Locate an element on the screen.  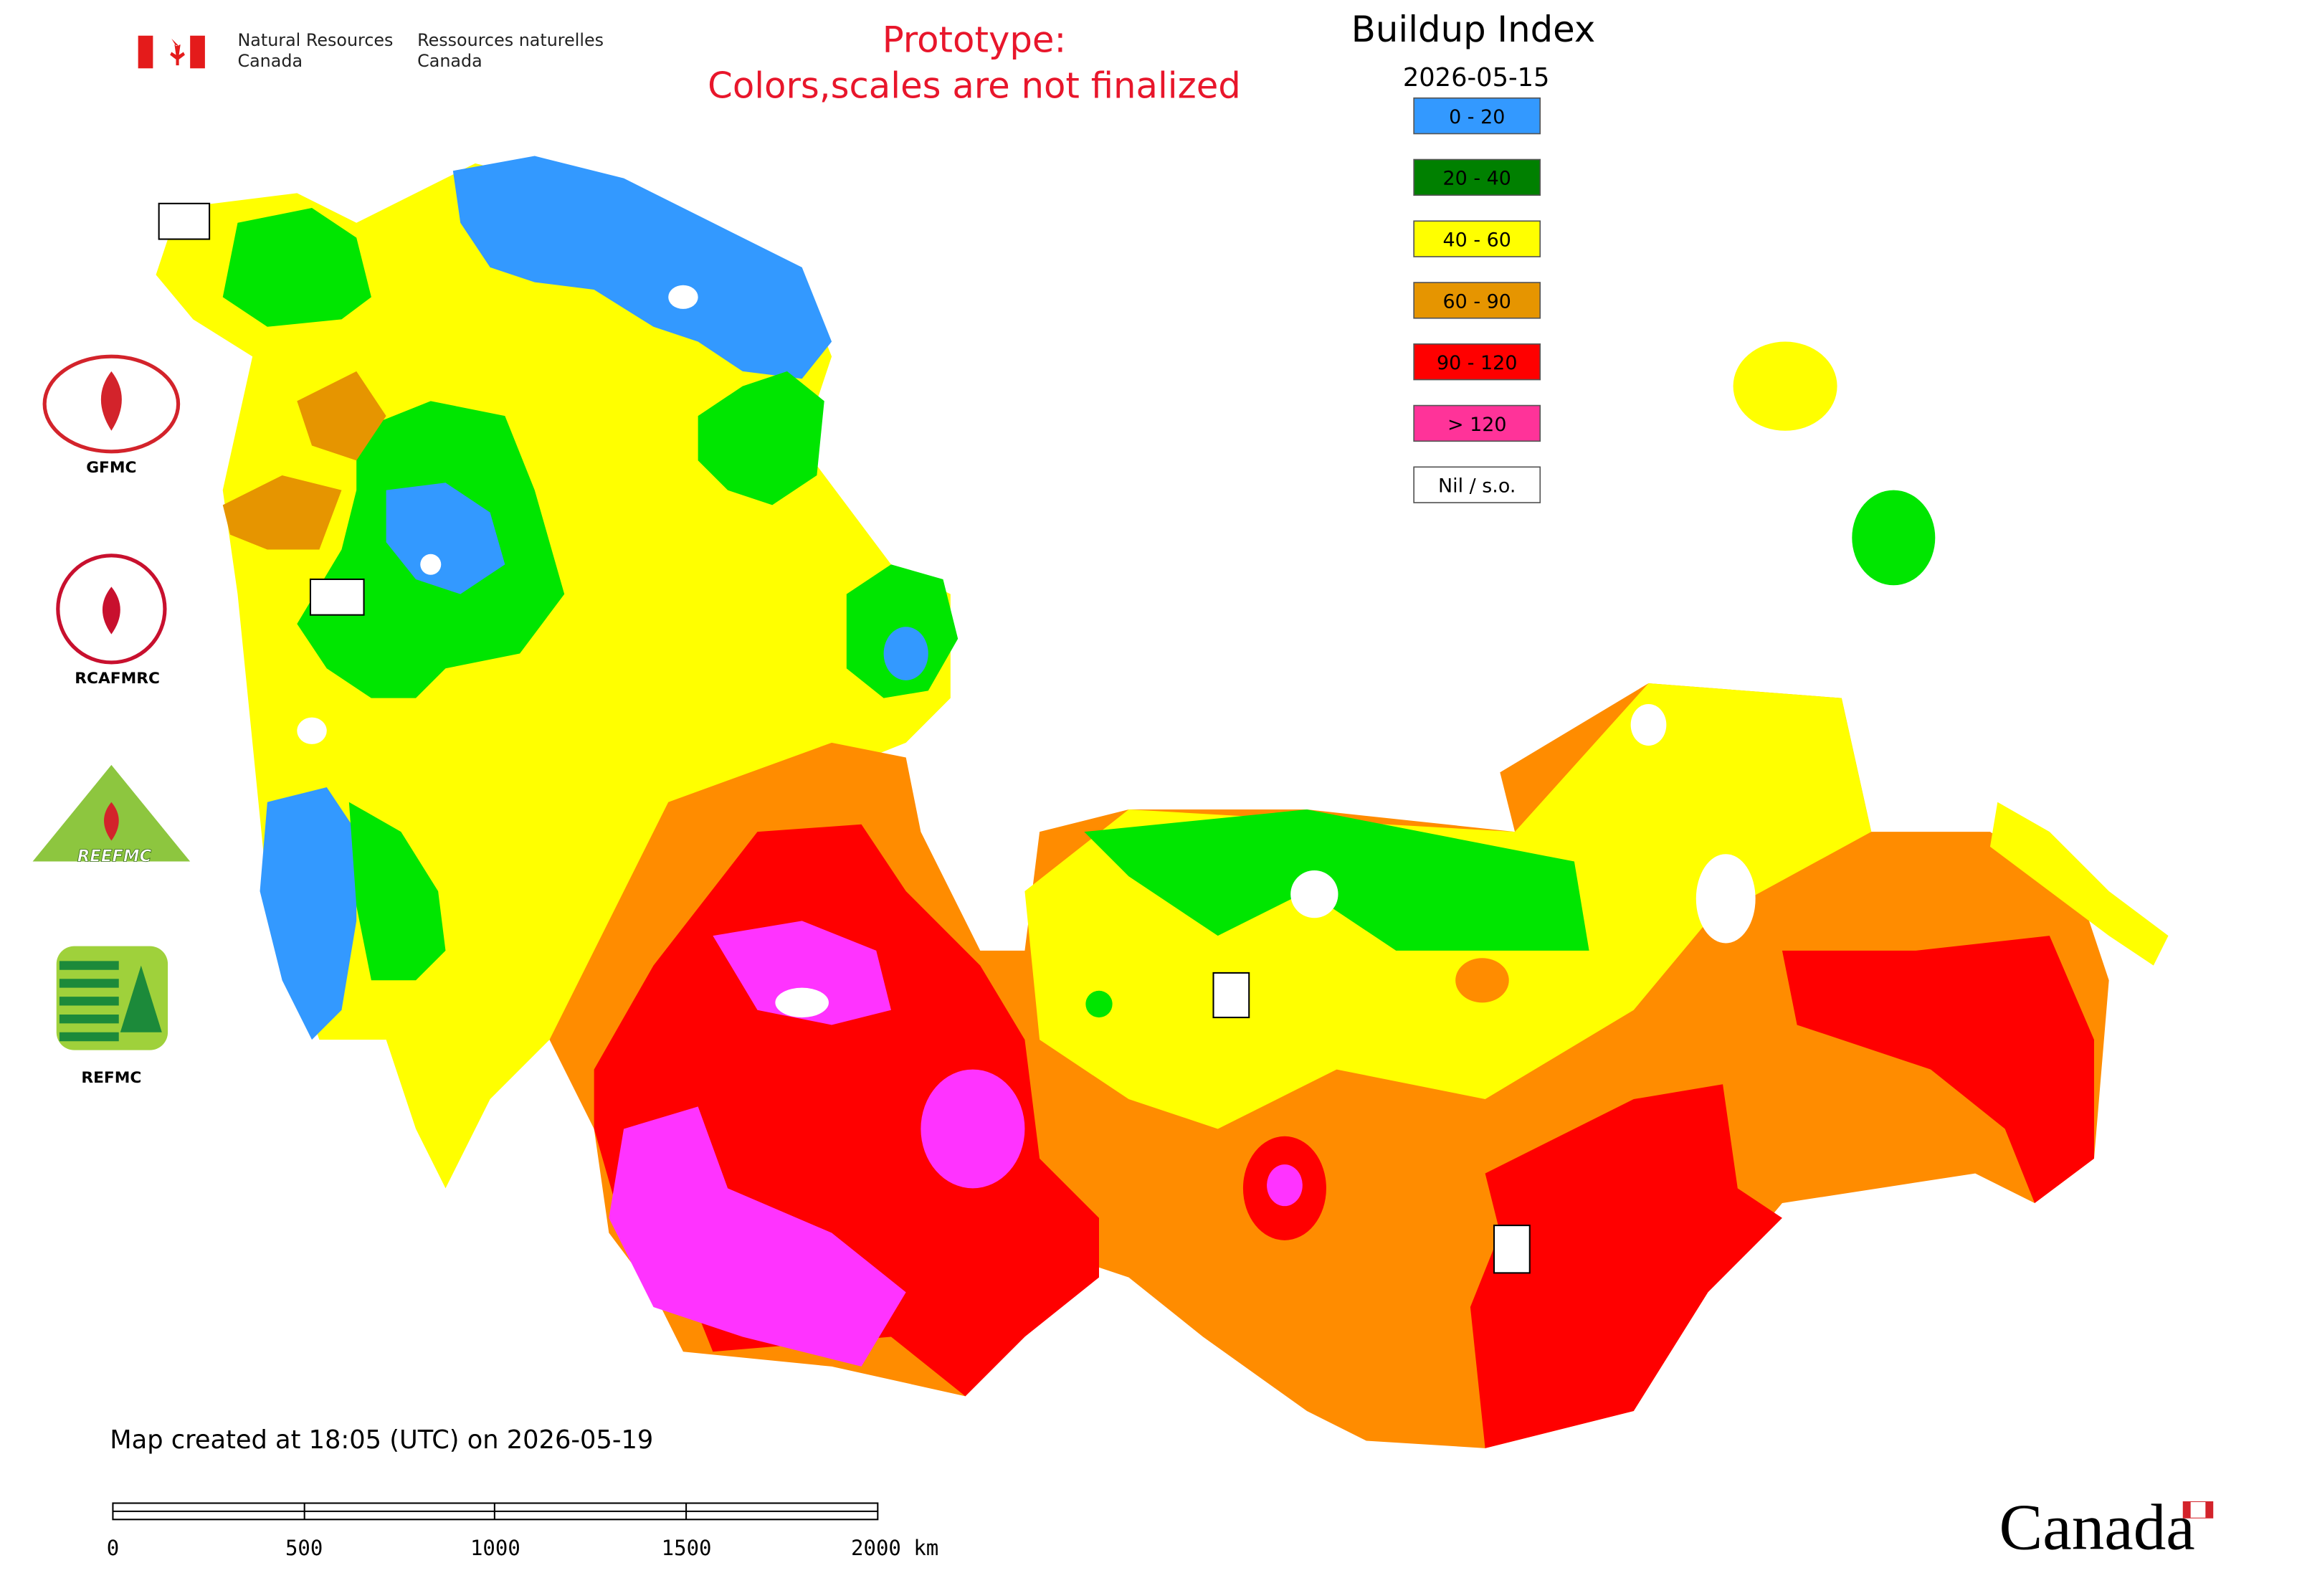
agency-name: Ressources naturelles is located at coordinates (511, 40).